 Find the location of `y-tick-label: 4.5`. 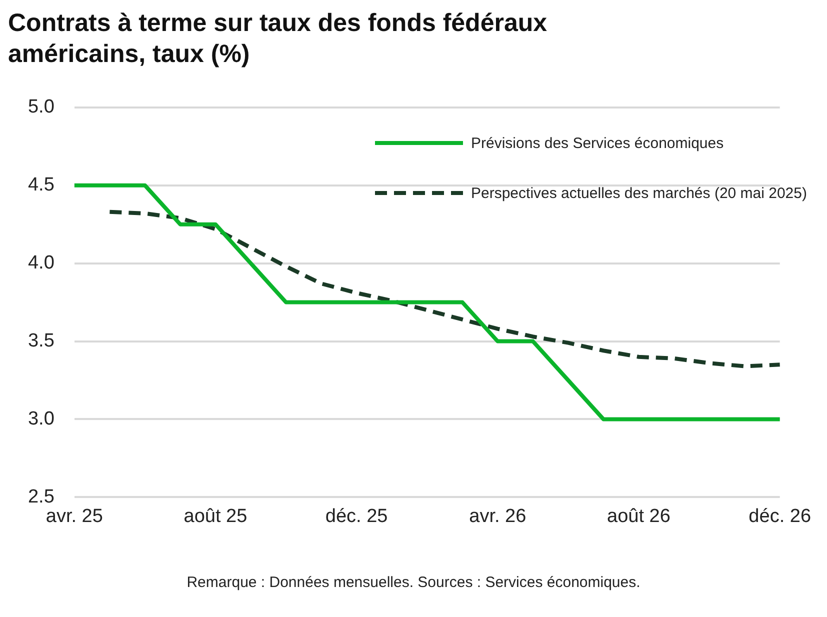

y-tick-label: 4.5 is located at coordinates (41, 185).